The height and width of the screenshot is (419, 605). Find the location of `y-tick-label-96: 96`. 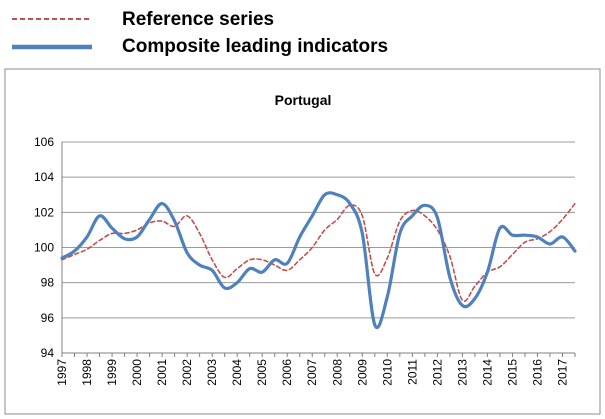

y-tick-label-96: 96 is located at coordinates (48, 318).